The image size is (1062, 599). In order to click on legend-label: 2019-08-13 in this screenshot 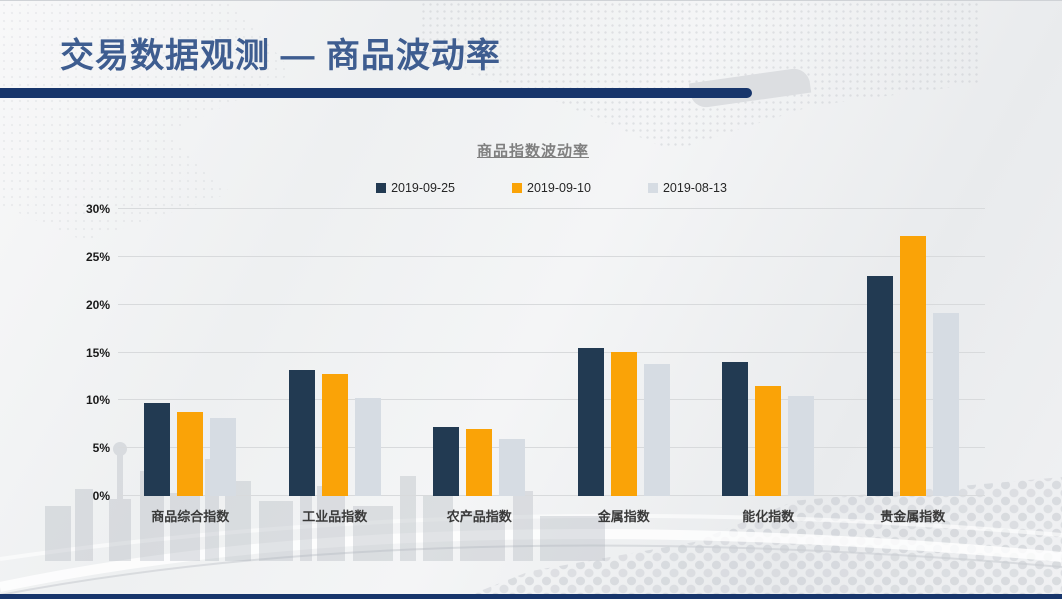, I will do `click(694, 188)`.